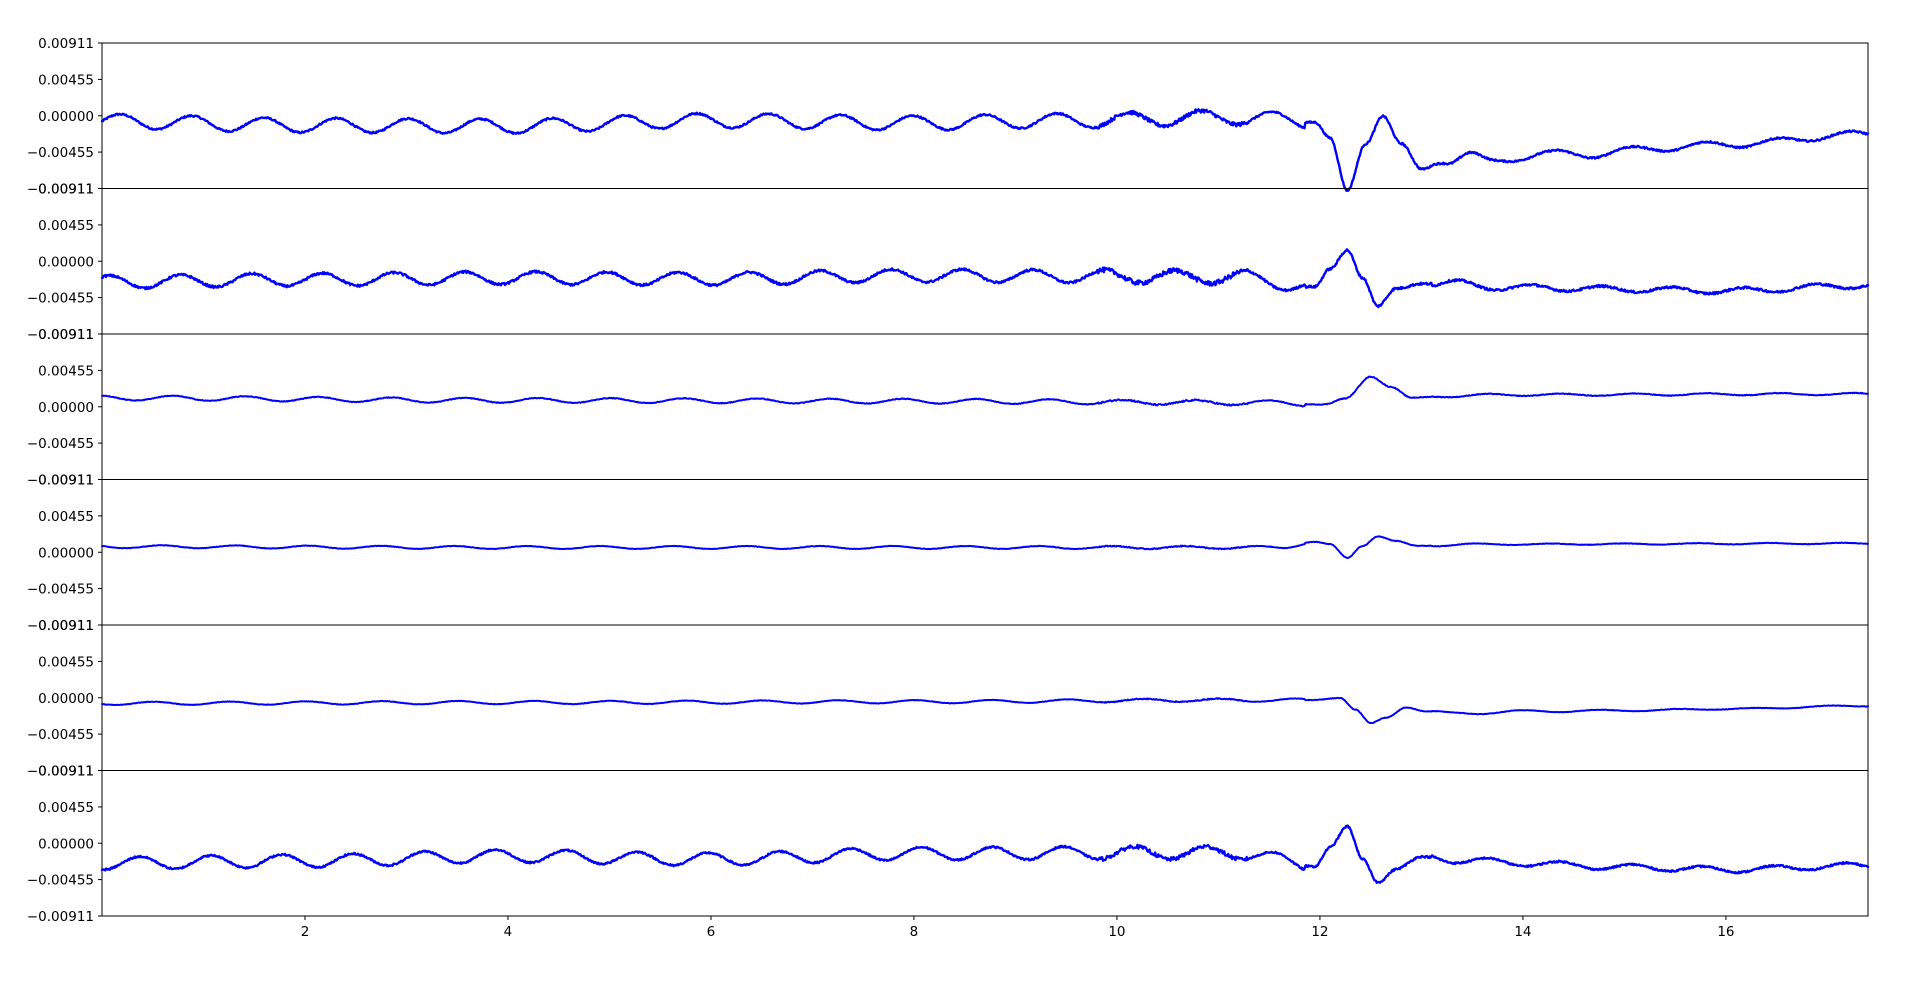  Describe the element at coordinates (1522, 932) in the screenshot. I see `x-tick-label: 14` at that location.